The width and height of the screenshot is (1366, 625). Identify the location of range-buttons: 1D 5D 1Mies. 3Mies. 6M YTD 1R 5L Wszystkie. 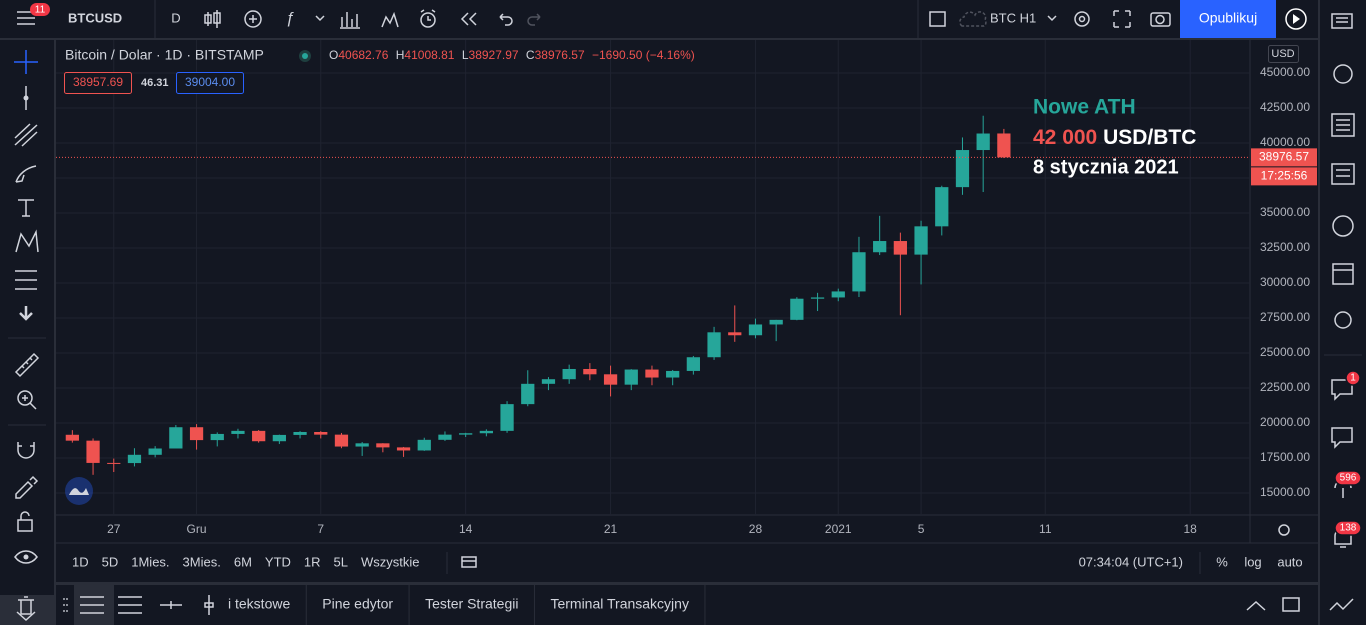
(246, 561).